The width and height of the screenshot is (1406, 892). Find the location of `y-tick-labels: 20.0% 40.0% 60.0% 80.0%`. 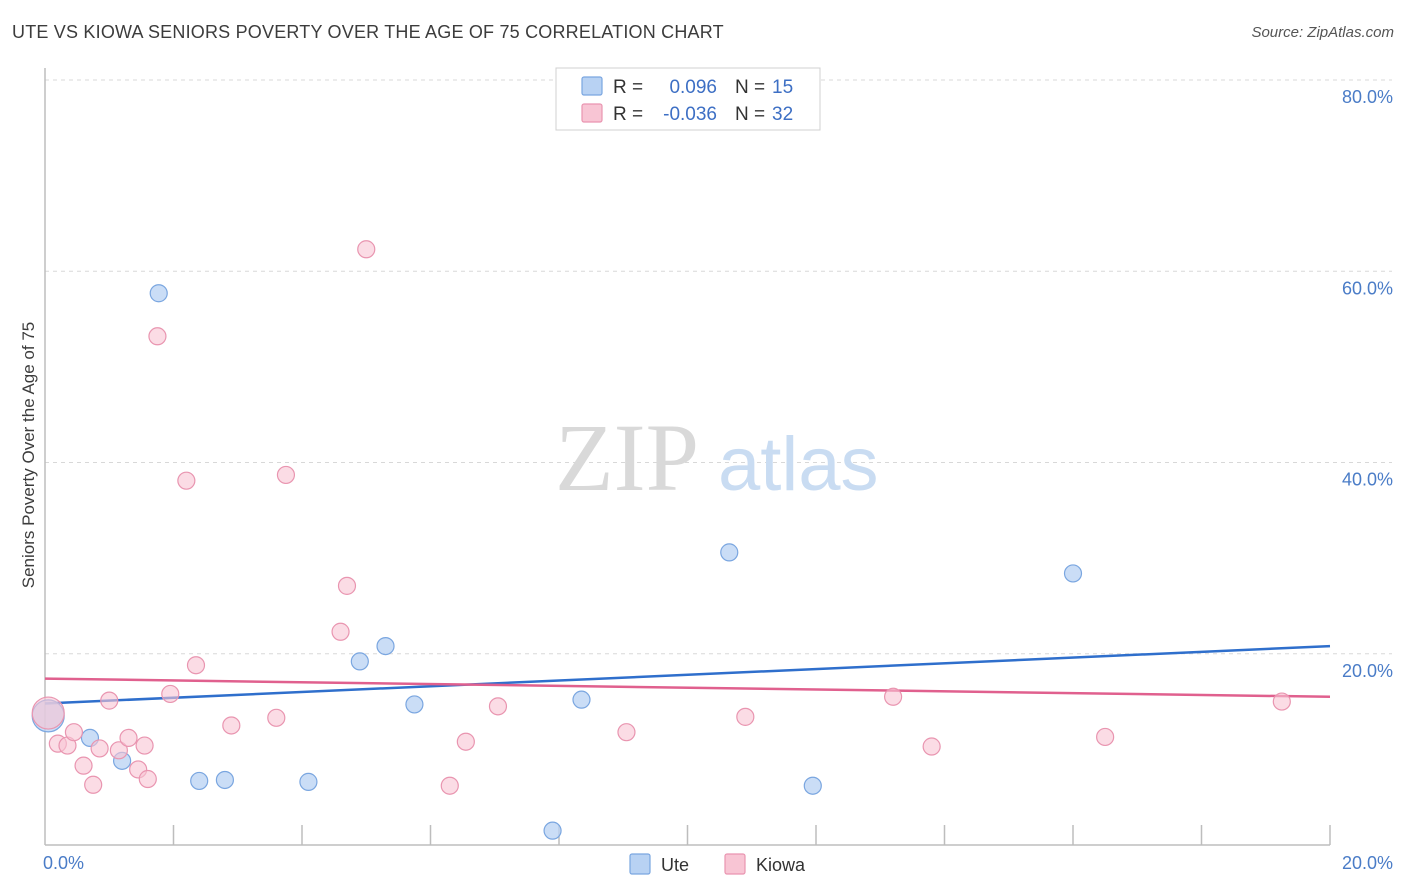

y-tick-labels: 20.0% 40.0% 60.0% 80.0% is located at coordinates (1367, 384).